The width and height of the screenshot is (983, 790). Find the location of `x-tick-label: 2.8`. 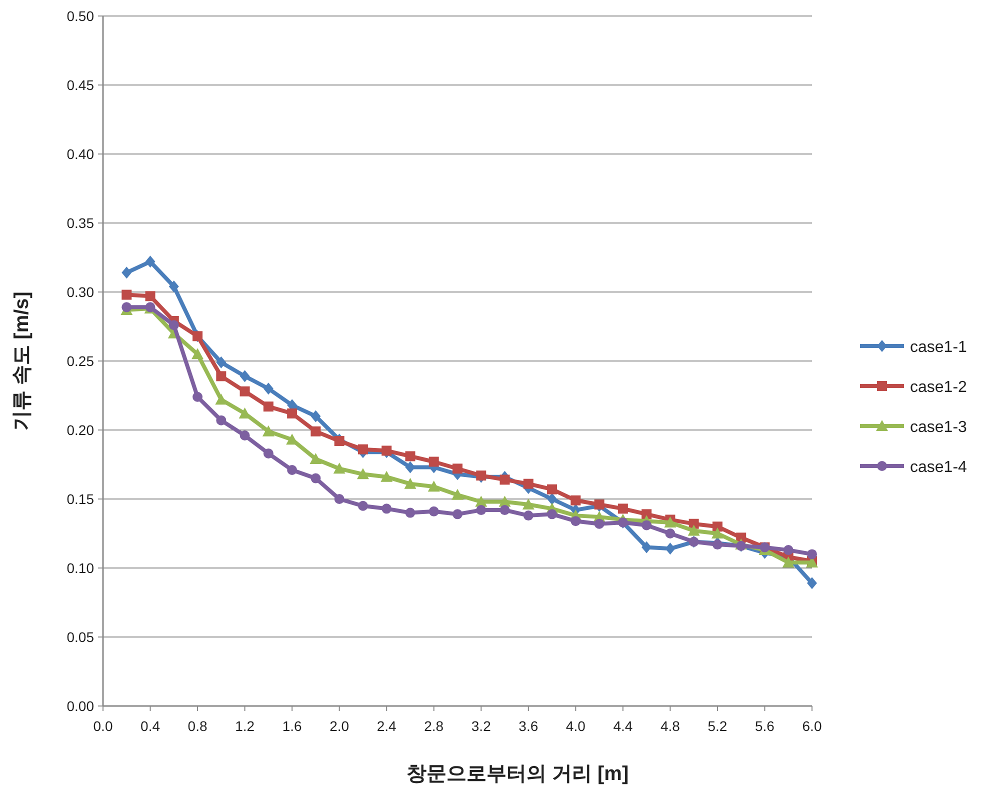

x-tick-label: 2.8 is located at coordinates (434, 726).